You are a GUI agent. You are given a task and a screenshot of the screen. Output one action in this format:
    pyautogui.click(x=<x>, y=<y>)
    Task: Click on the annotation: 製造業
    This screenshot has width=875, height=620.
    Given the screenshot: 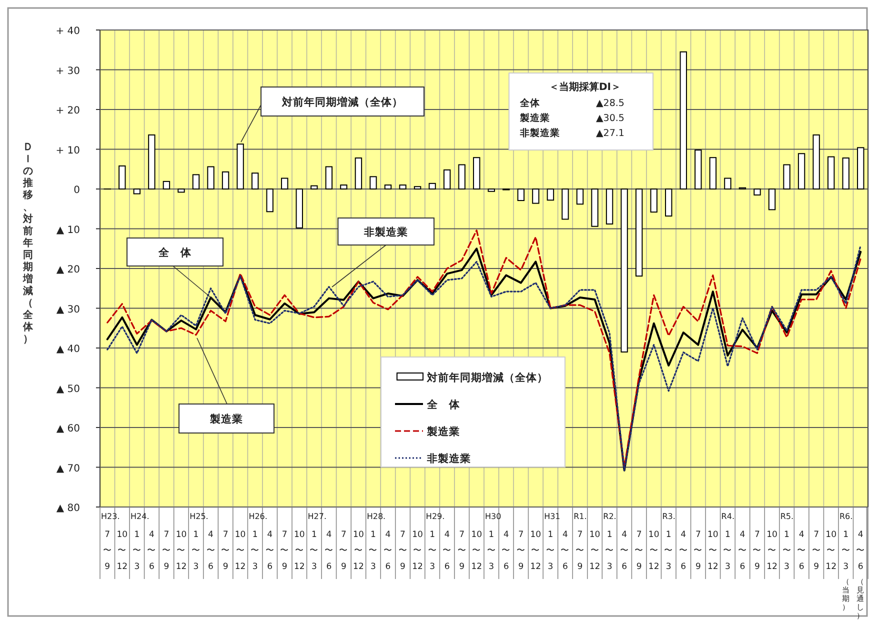 What is the action you would take?
    pyautogui.click(x=534, y=118)
    